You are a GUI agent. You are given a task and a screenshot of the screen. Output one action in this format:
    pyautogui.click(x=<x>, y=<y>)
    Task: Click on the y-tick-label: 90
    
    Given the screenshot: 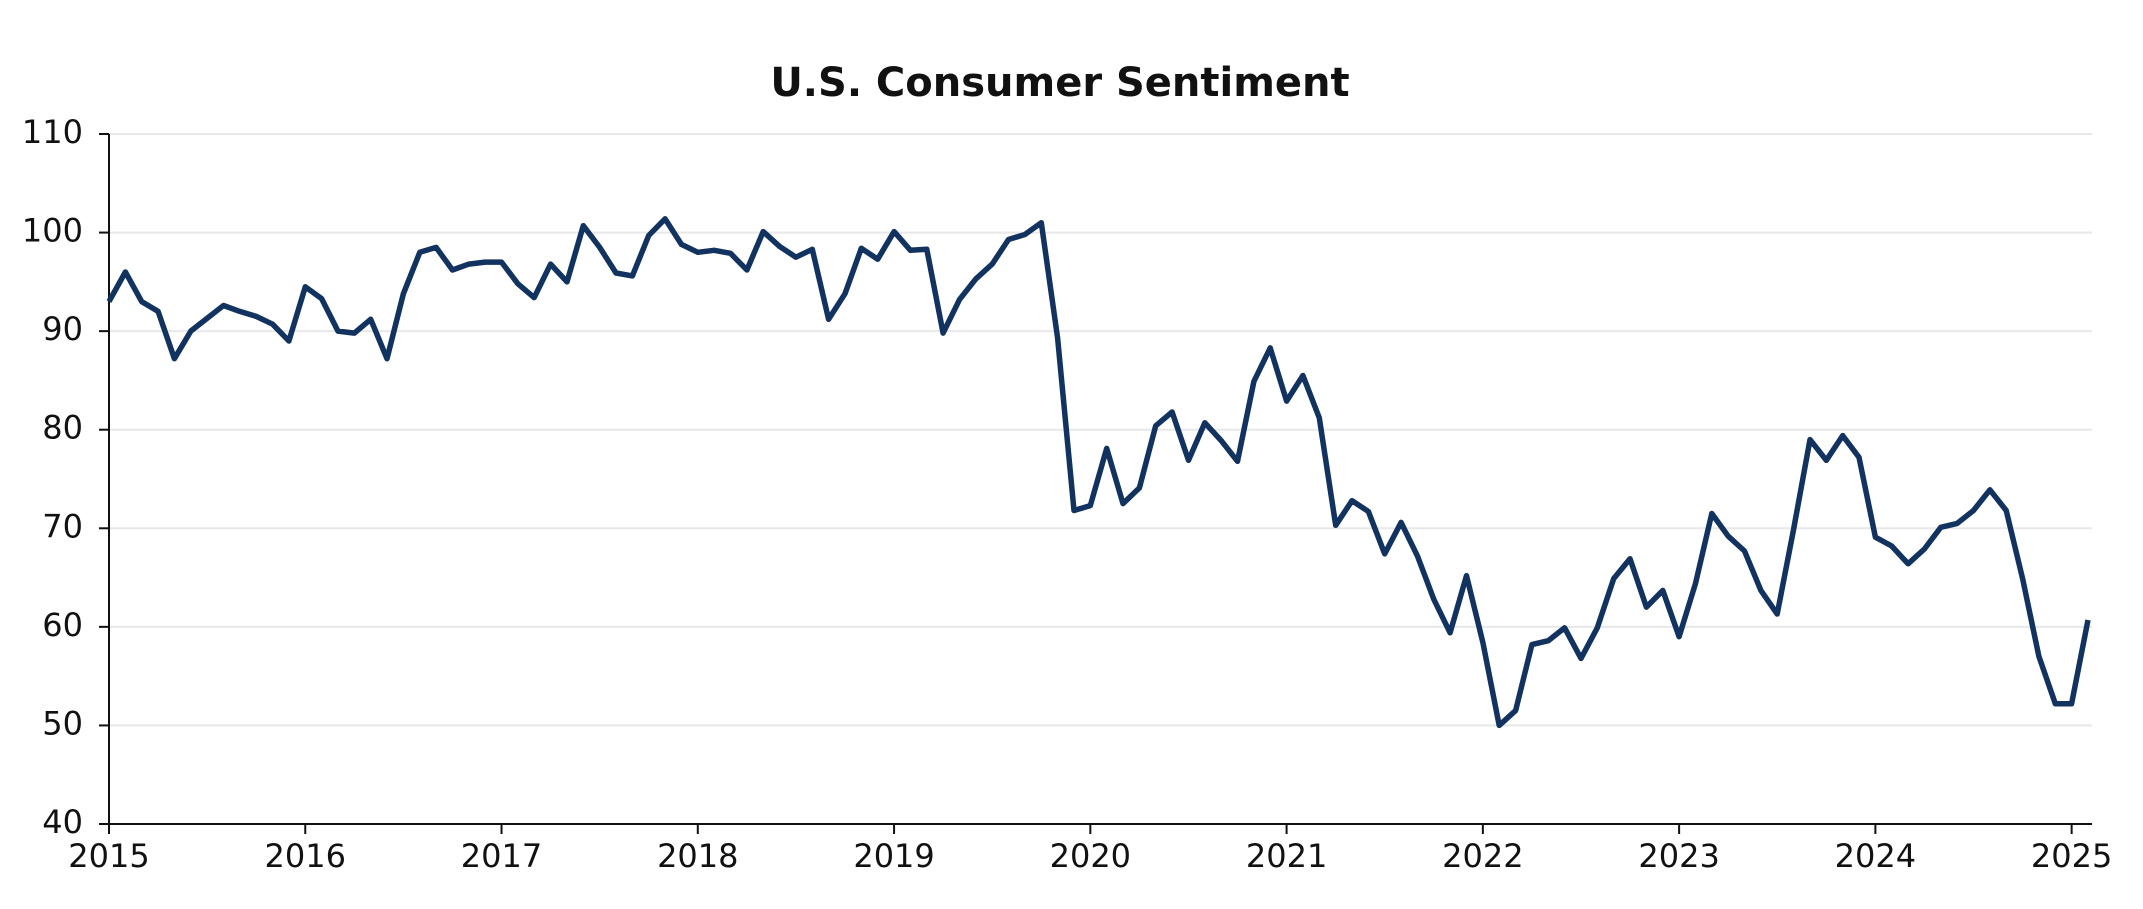 What is the action you would take?
    pyautogui.click(x=62, y=329)
    